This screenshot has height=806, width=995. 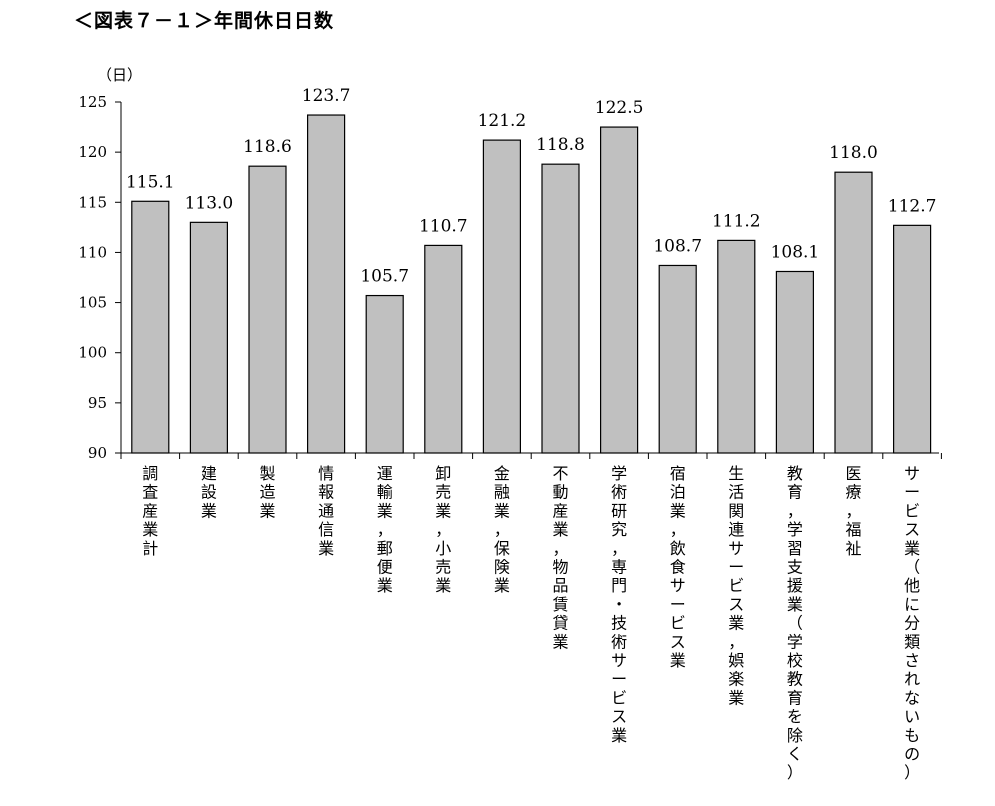 I want to click on chart-title: ＜図表７－１＞年間休日日数, so click(x=204, y=21).